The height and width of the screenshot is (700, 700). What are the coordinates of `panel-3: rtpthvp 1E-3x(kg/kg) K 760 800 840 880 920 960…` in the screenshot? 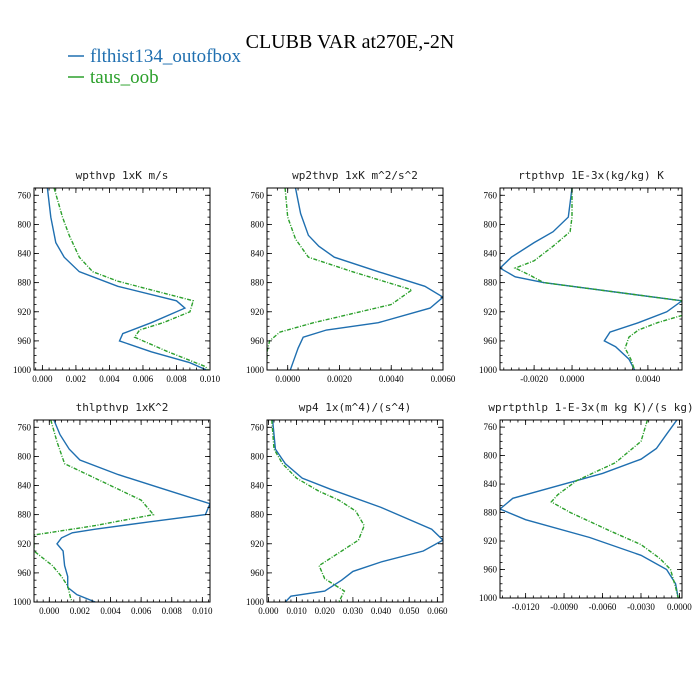 It's located at (581, 276).